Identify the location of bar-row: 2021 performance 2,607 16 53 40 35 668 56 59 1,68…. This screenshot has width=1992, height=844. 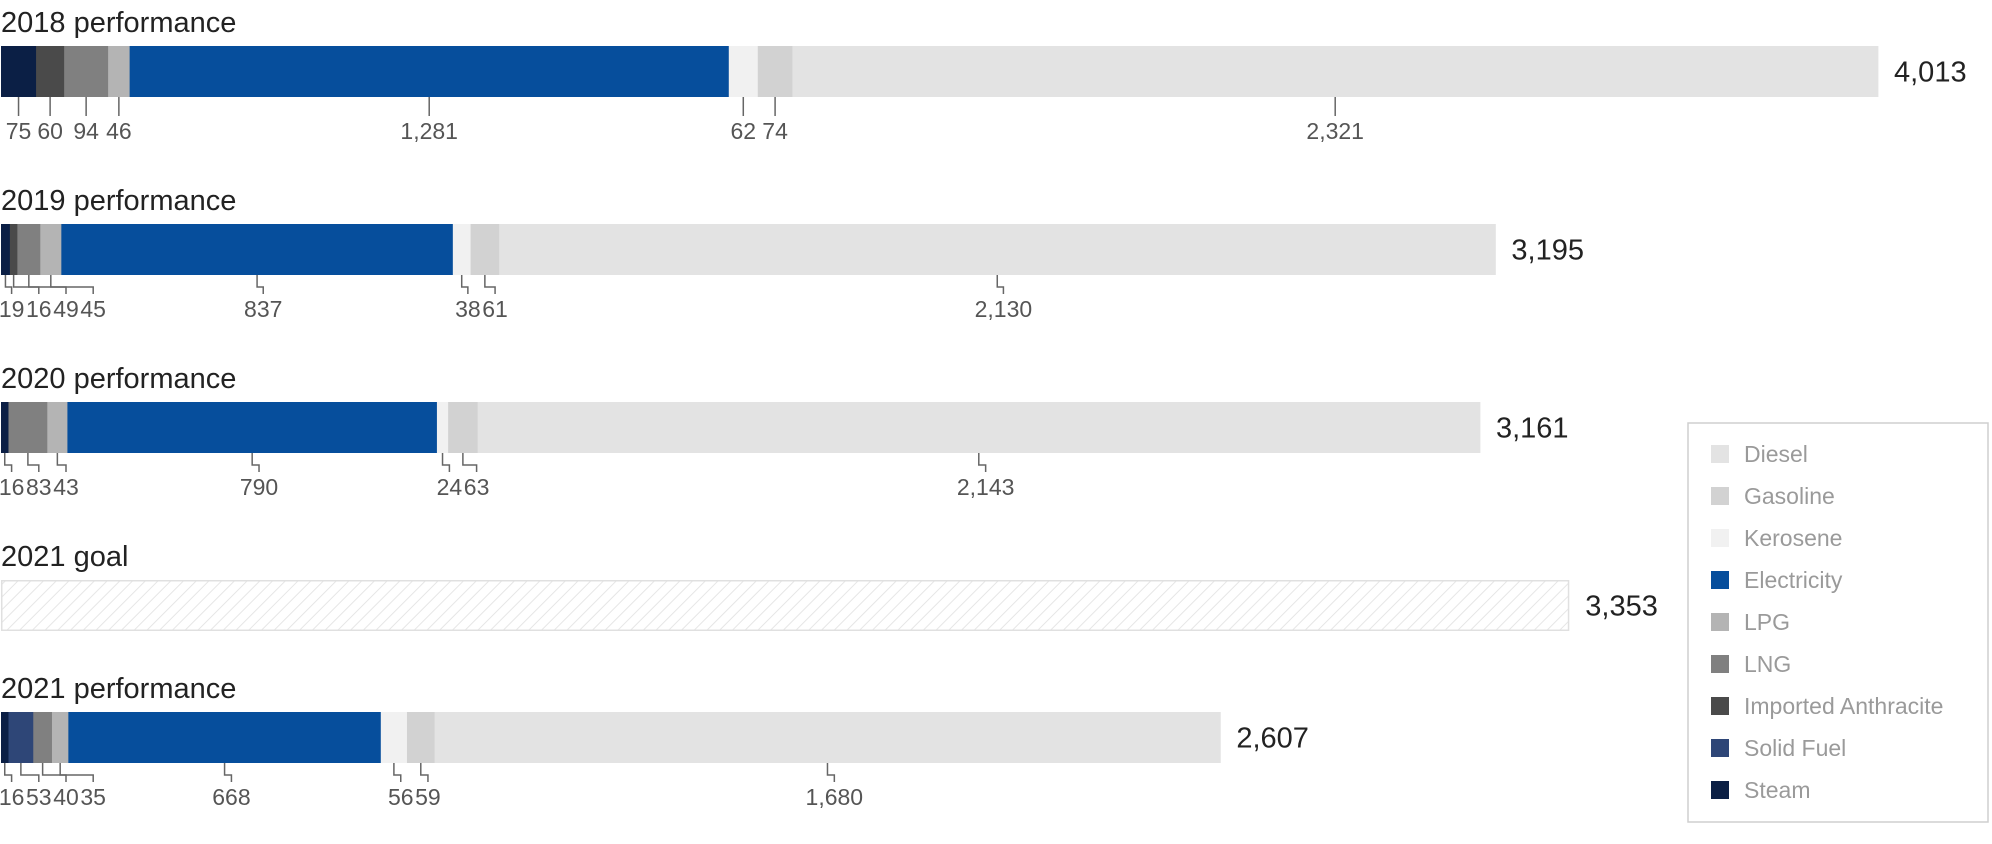
(654, 741).